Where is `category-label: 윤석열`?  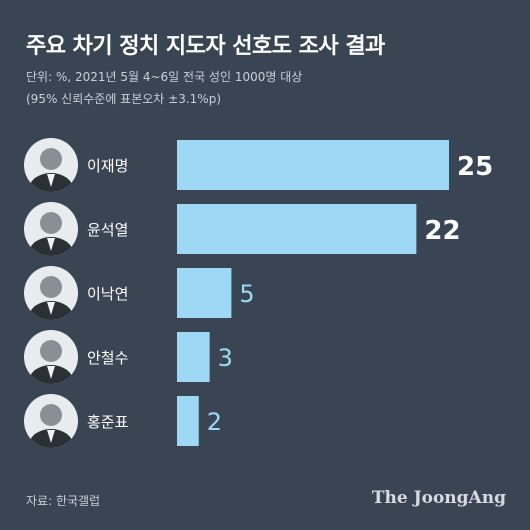
category-label: 윤석열 is located at coordinates (107, 230).